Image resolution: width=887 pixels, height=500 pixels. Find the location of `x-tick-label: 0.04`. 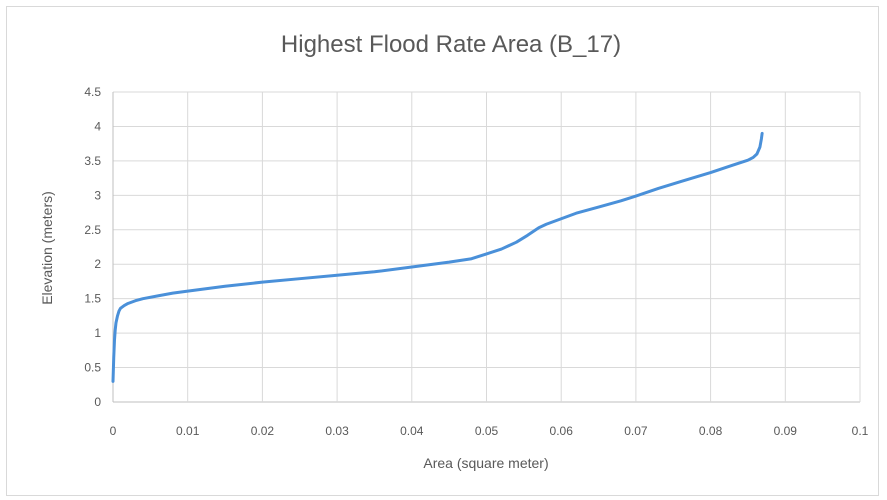

x-tick-label: 0.04 is located at coordinates (412, 431).